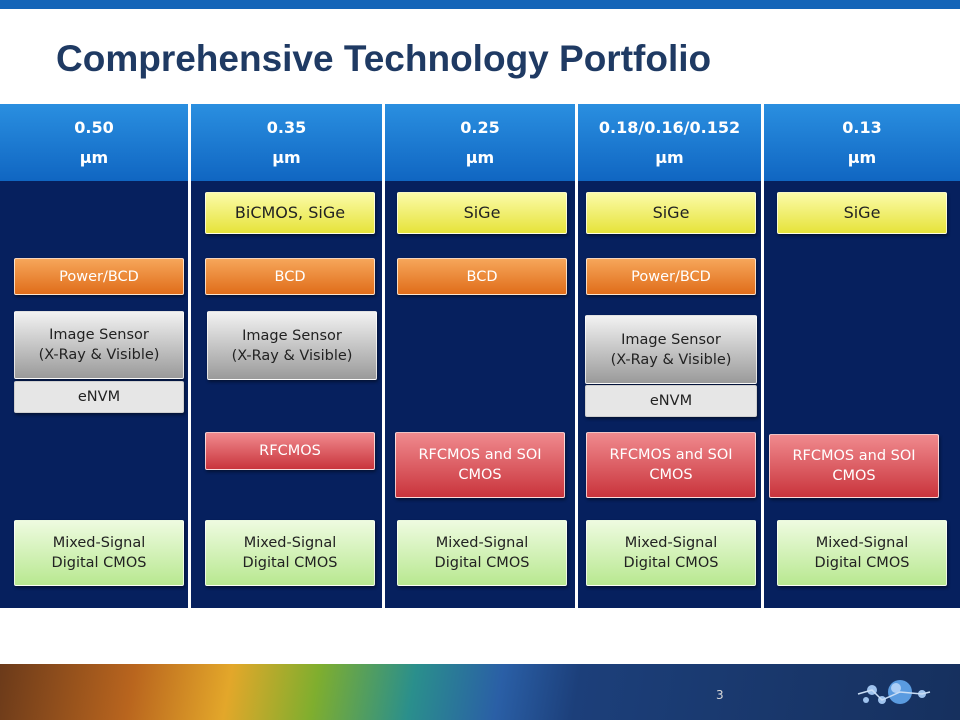 This screenshot has height=720, width=960. What do you see at coordinates (384, 58) in the screenshot?
I see `slide-title: Comprehensive Technology Portfolio` at bounding box center [384, 58].